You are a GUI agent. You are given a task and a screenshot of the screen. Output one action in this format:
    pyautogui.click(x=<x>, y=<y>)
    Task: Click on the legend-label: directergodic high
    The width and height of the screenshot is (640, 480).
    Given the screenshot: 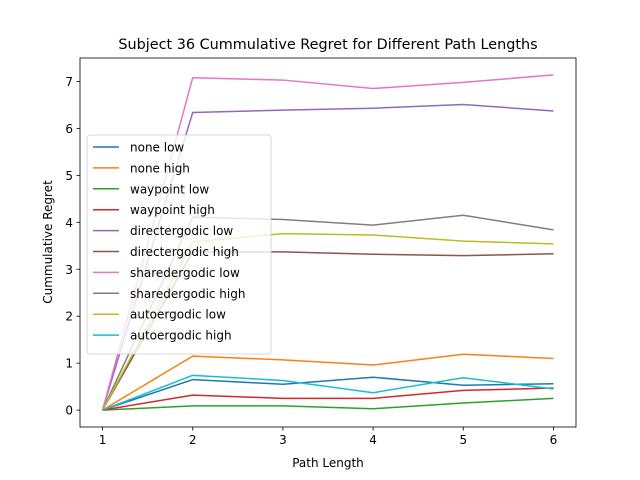 What is the action you would take?
    pyautogui.click(x=184, y=252)
    